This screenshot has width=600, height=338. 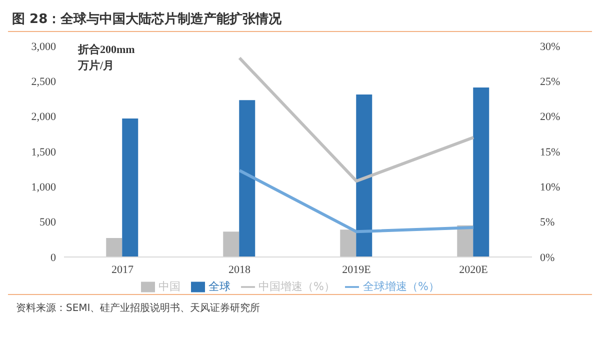 What do you see at coordinates (43, 152) in the screenshot?
I see `y-tick-label: 1,500` at bounding box center [43, 152].